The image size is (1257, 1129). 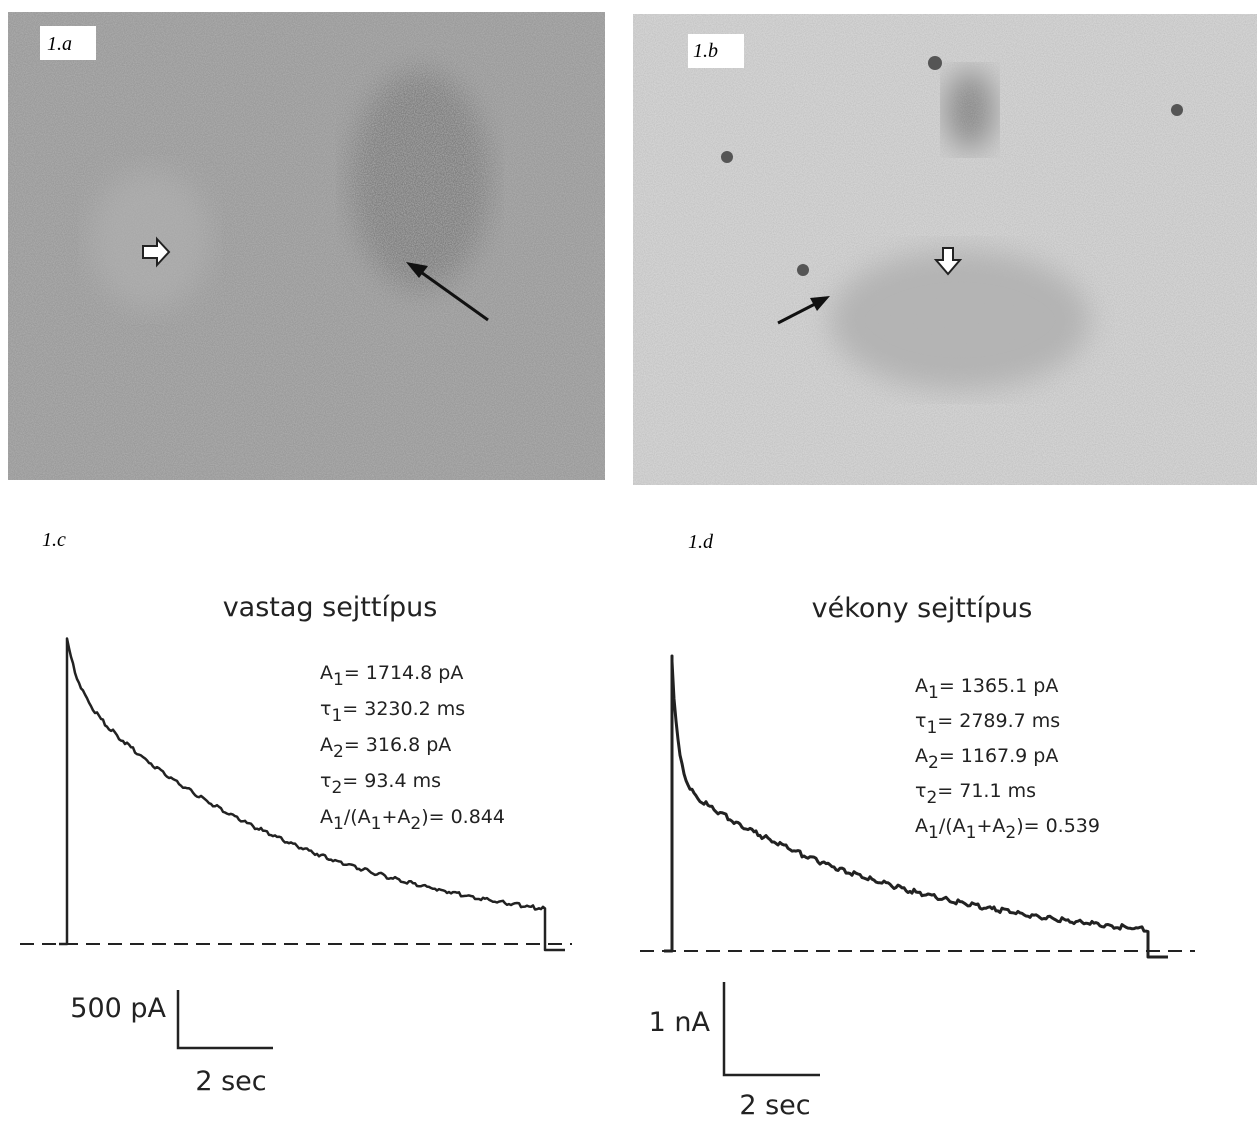 What do you see at coordinates (680, 1022) in the screenshot?
I see `scale-label: 1 nA` at bounding box center [680, 1022].